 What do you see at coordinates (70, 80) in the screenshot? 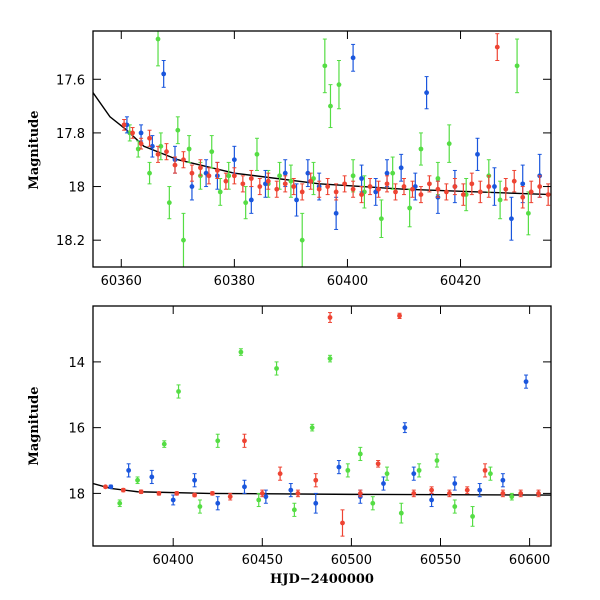
I see `y-tick-label: 17.6` at bounding box center [70, 80].